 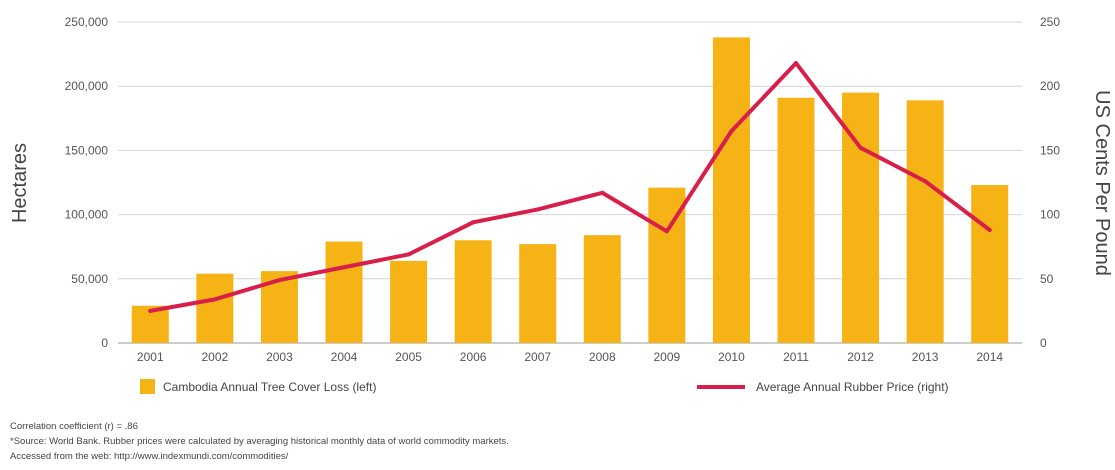 What do you see at coordinates (1050, 22) in the screenshot?
I see `right-tick-label: 250` at bounding box center [1050, 22].